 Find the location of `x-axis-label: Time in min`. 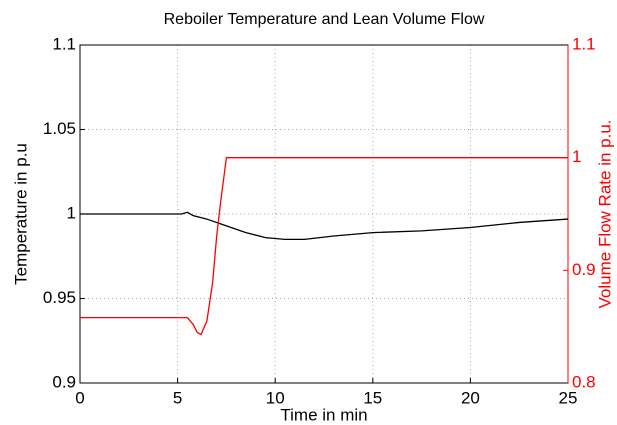

x-axis-label: Time in min is located at coordinates (323, 414).